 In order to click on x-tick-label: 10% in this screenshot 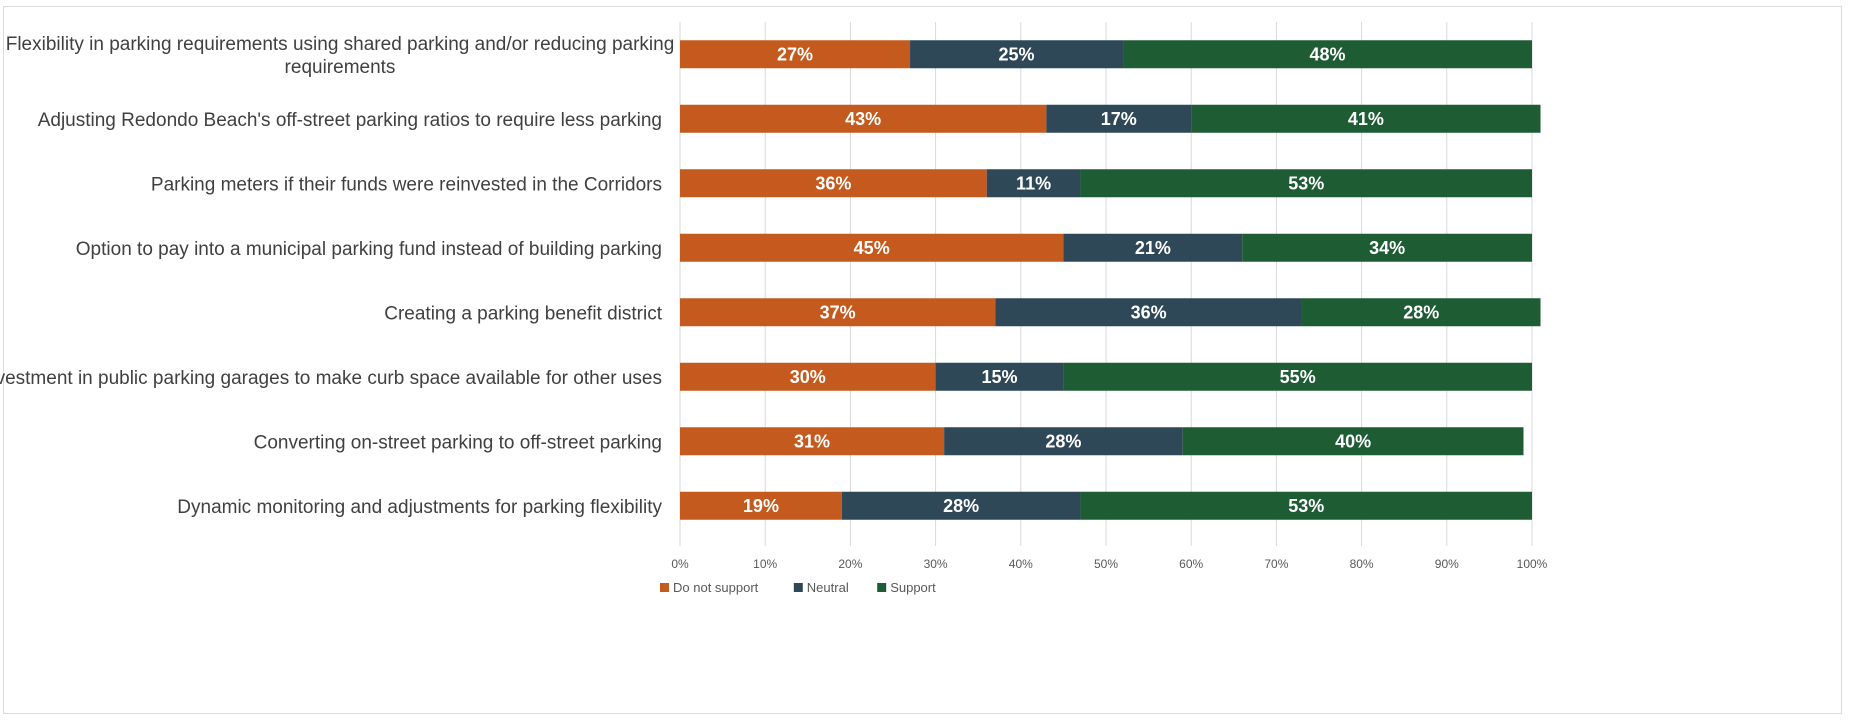, I will do `click(765, 564)`.